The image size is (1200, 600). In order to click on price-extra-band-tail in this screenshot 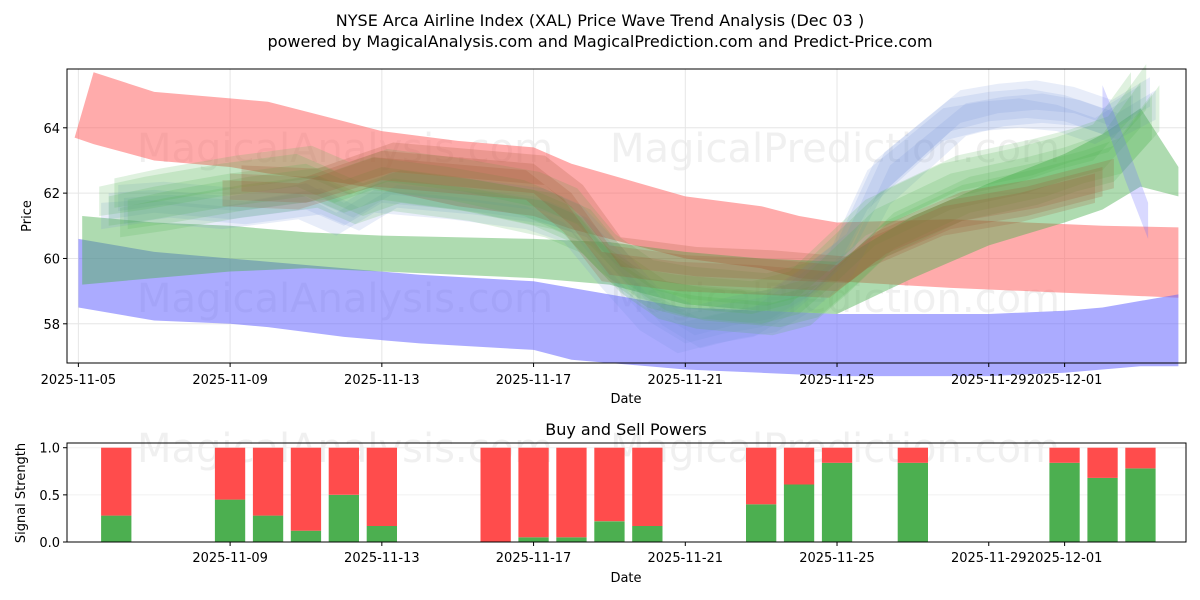, I will do `click(1125, 162)`.